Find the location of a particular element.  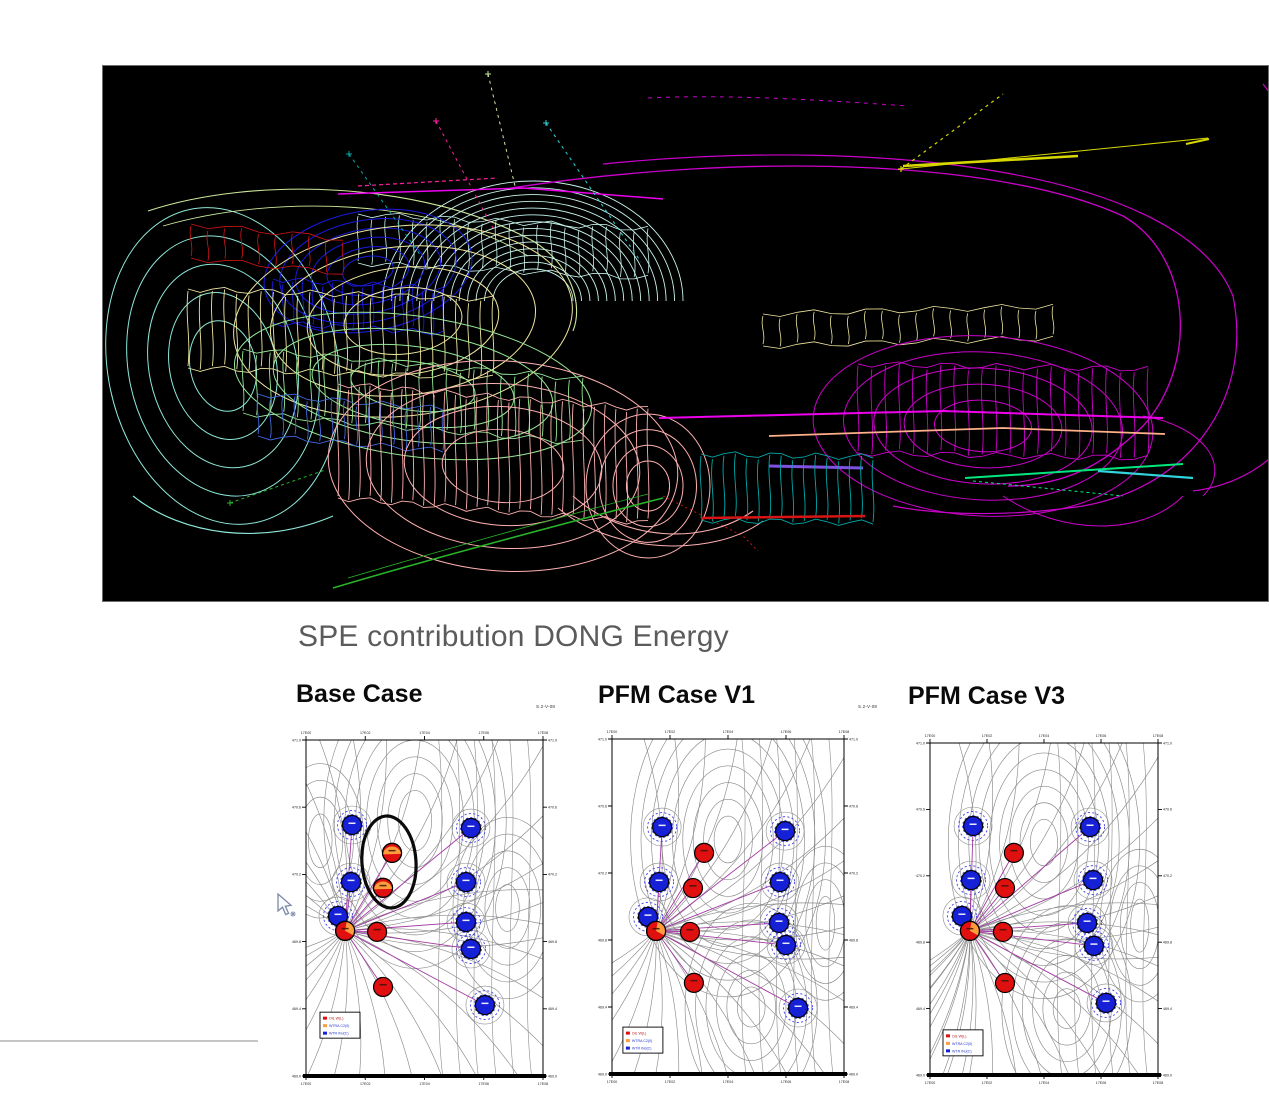

svg-text: OIL W(L) is located at coordinates (639, 1034).